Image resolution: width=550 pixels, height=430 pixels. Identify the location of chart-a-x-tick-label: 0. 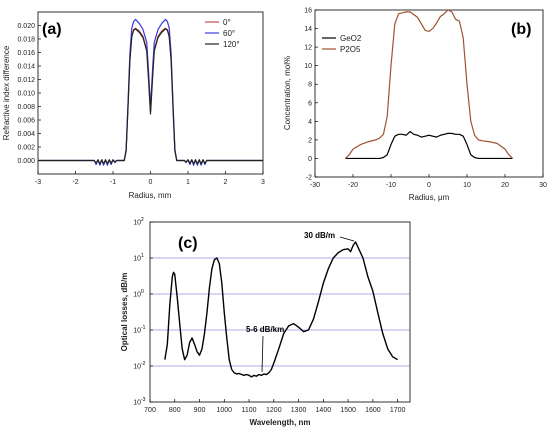
(151, 182).